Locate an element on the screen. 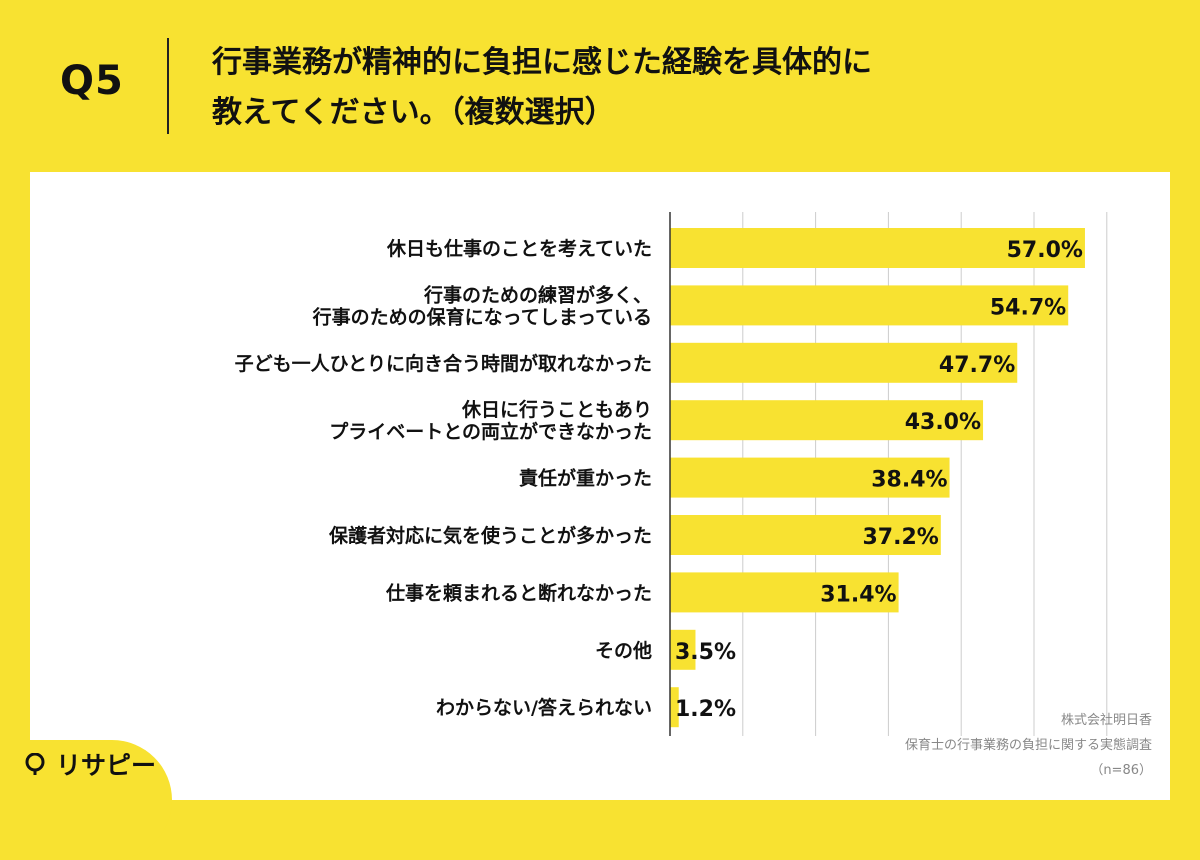 The image size is (1200, 860). logo-text: リサピー is located at coordinates (106, 765).